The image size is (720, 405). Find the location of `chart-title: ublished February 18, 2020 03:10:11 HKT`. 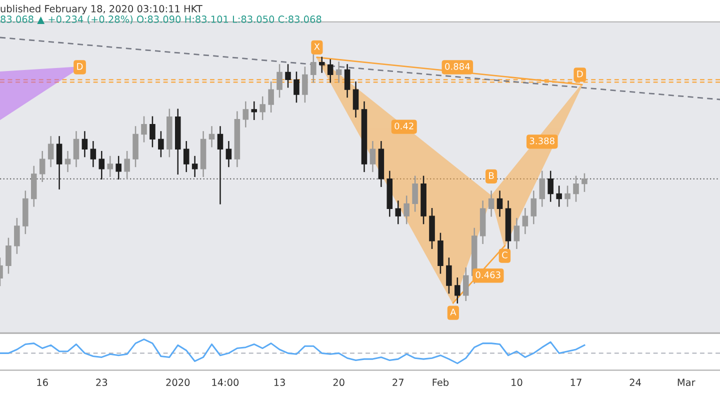

chart-title: ublished February 18, 2020 03:10:11 HKT is located at coordinates (101, 9).